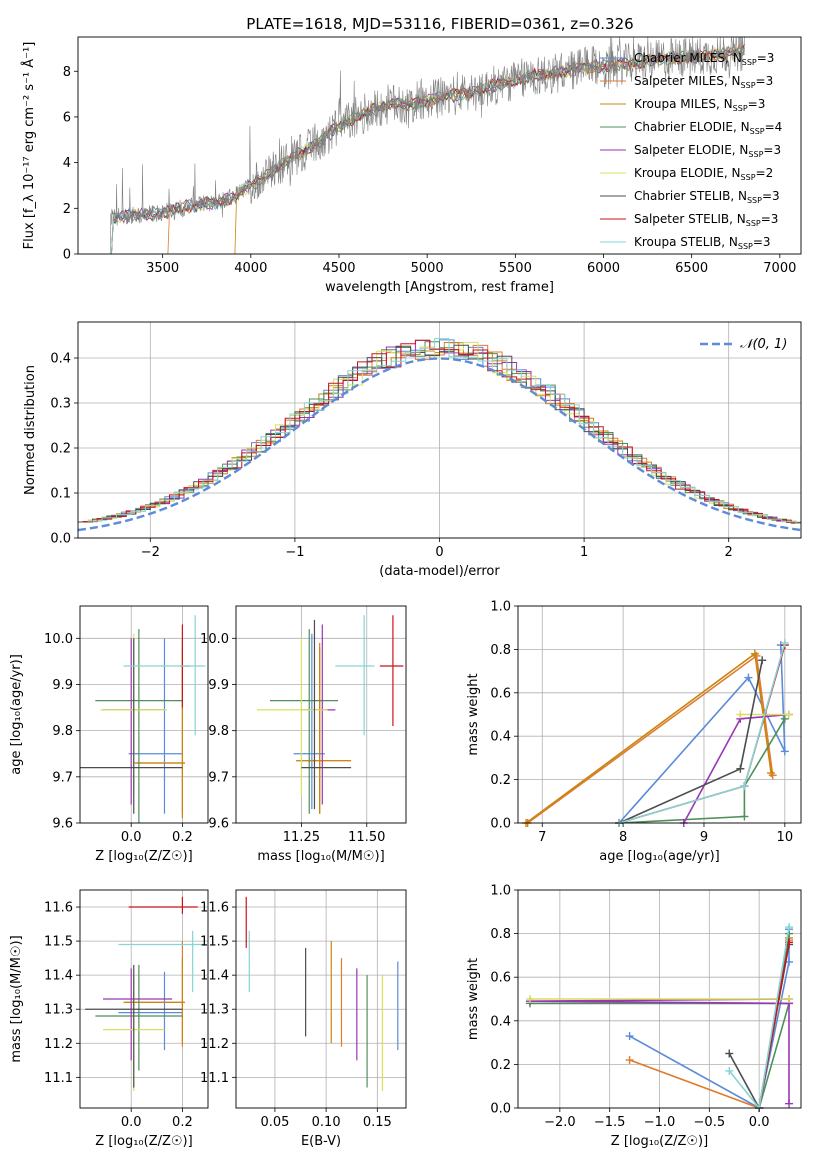 The height and width of the screenshot is (1170, 819). I want to click on x-tick-label: −2, so click(150, 552).